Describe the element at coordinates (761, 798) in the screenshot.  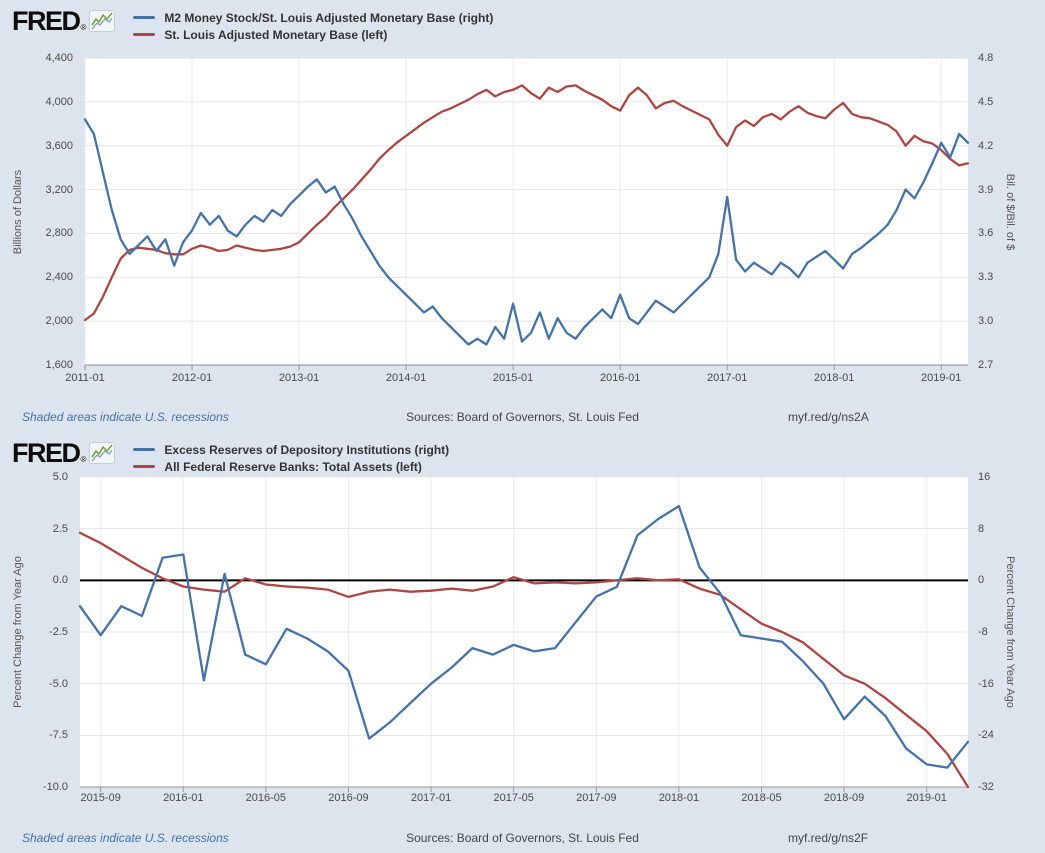
I see `x-tick-label: 2018-05` at that location.